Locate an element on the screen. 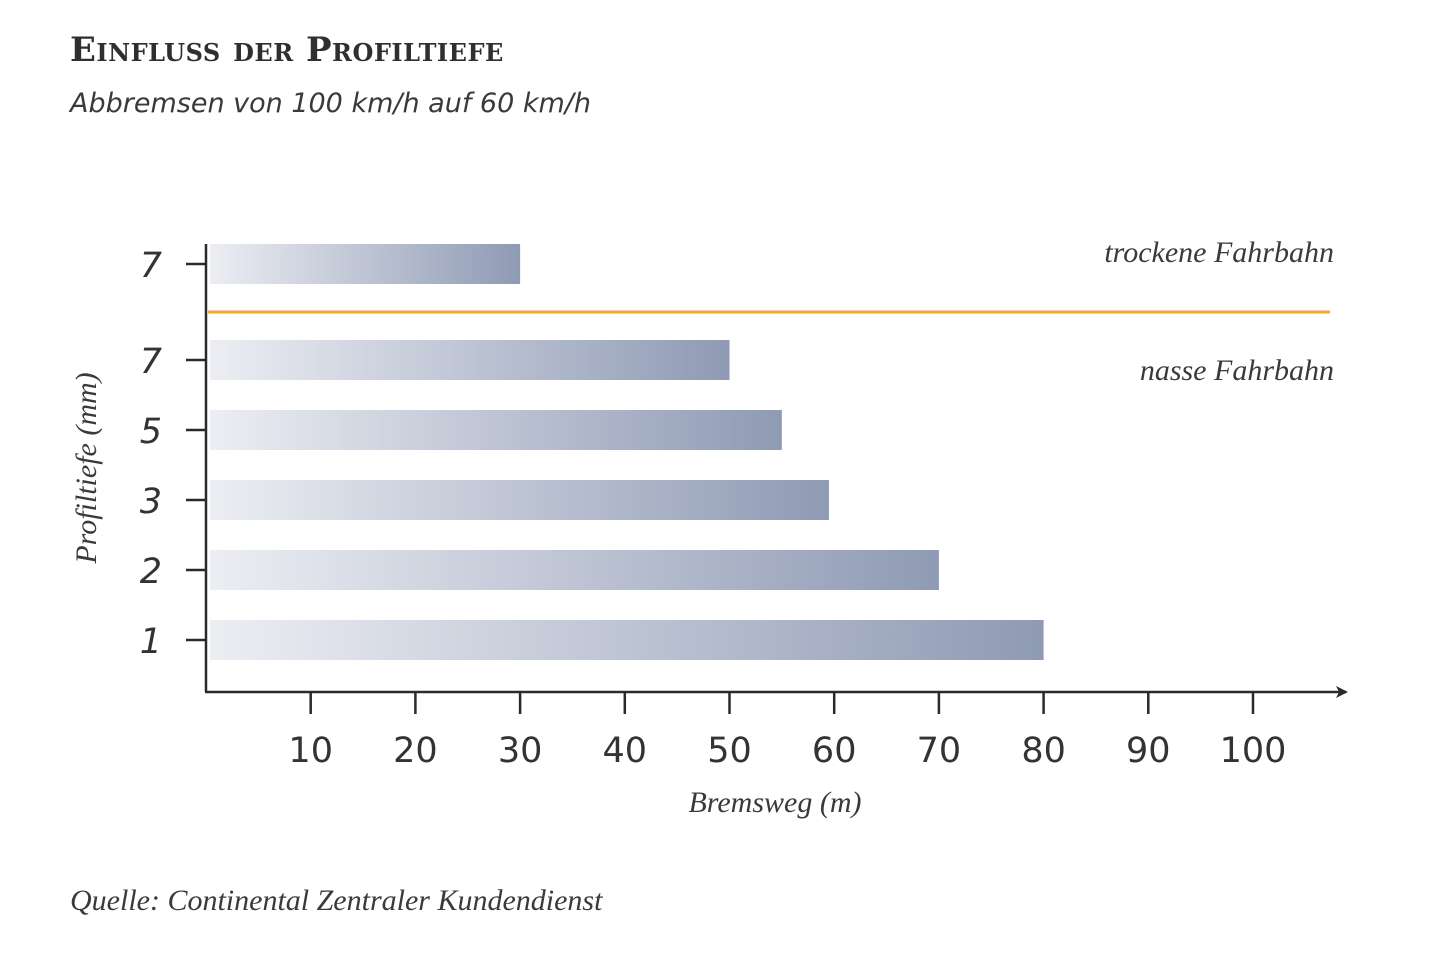 The width and height of the screenshot is (1440, 960). chart-title: Einfluss der Profiltiefe is located at coordinates (287, 50).